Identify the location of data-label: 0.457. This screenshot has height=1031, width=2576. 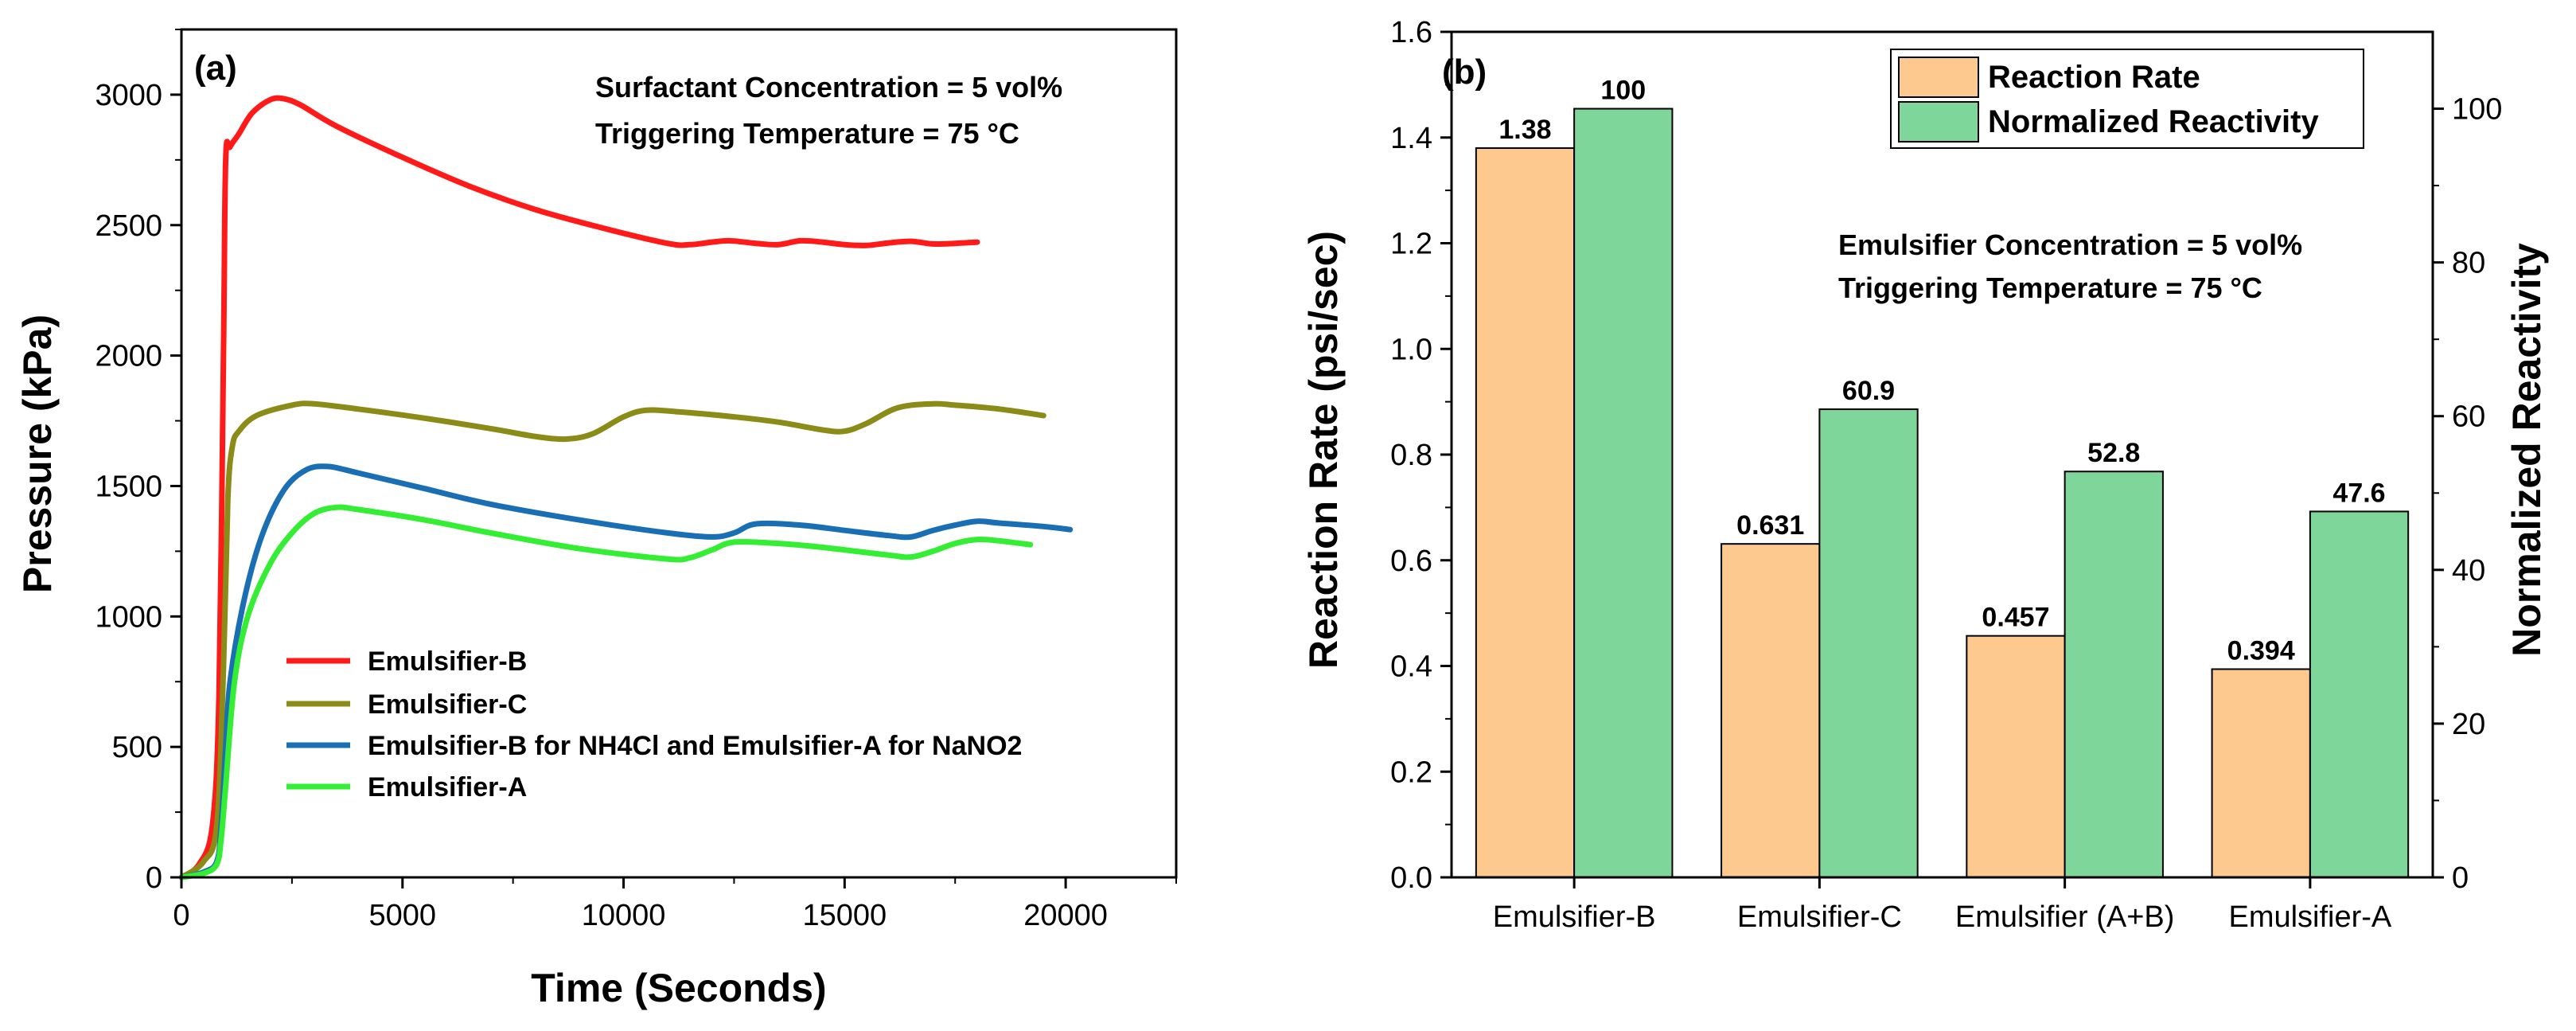
(2015, 618).